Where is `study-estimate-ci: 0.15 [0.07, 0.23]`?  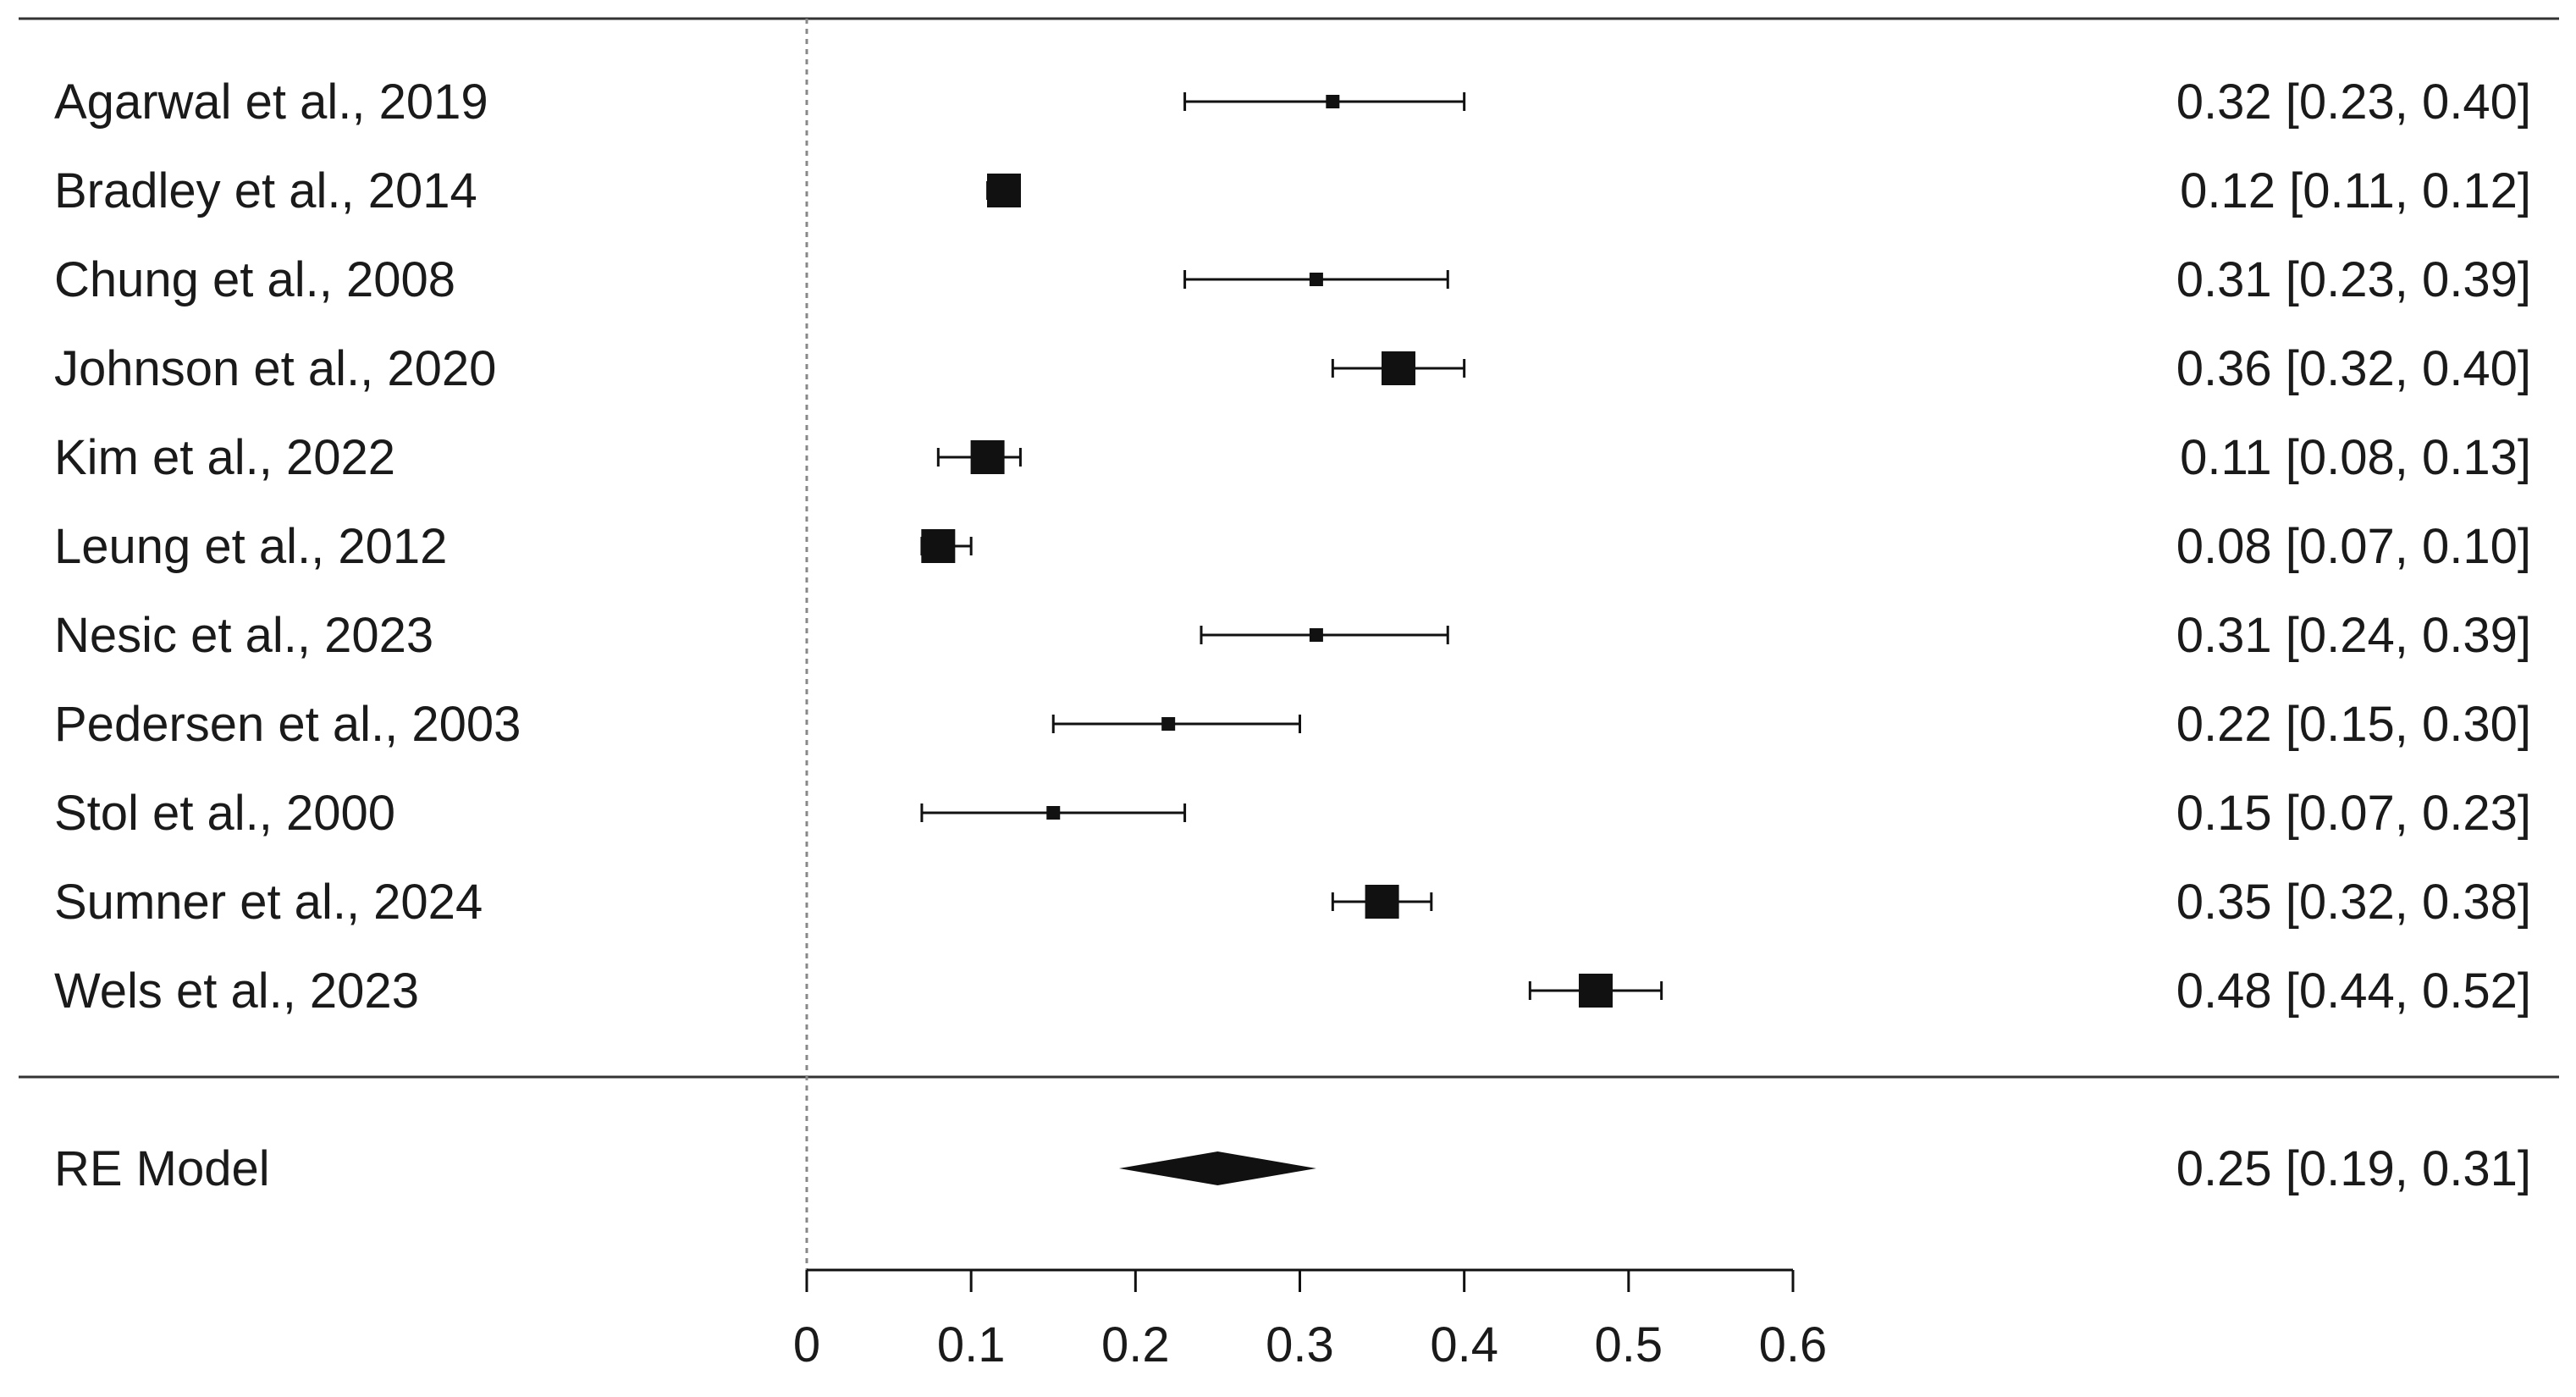 study-estimate-ci: 0.15 [0.07, 0.23] is located at coordinates (2353, 813).